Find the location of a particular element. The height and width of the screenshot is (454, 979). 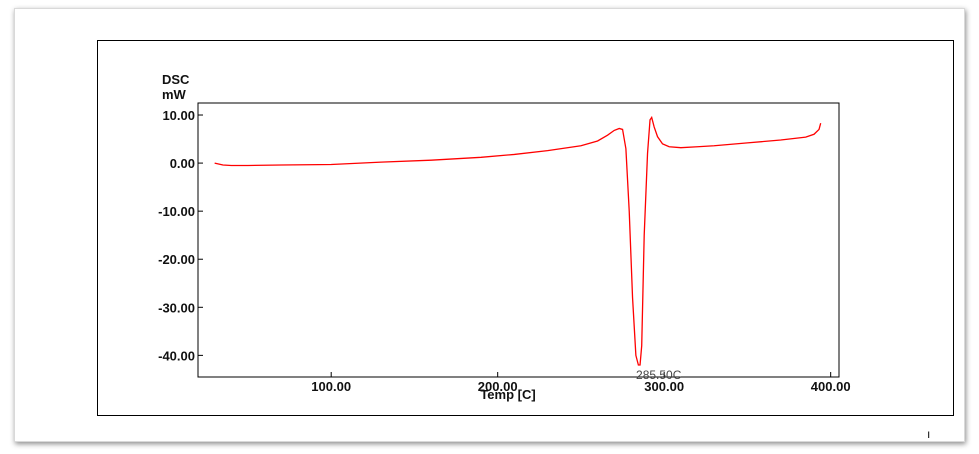

x-tick-label: 400.00 is located at coordinates (831, 386).